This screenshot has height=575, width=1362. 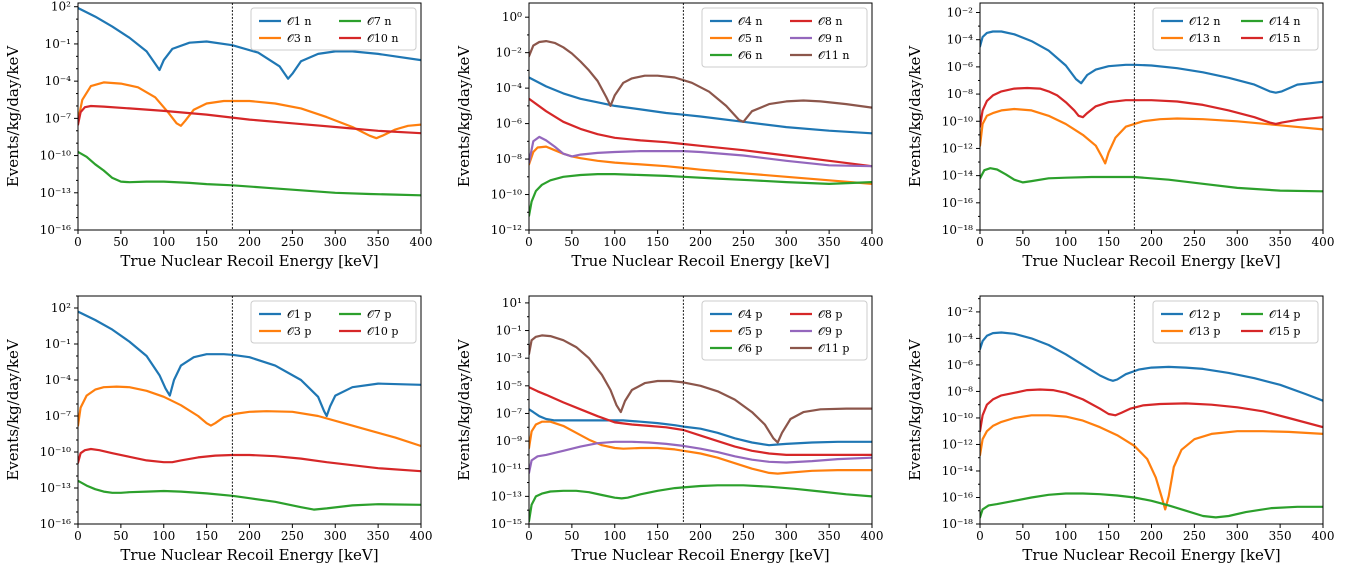 I want to click on y-tick-label: 10⁰, so click(x=512, y=17).